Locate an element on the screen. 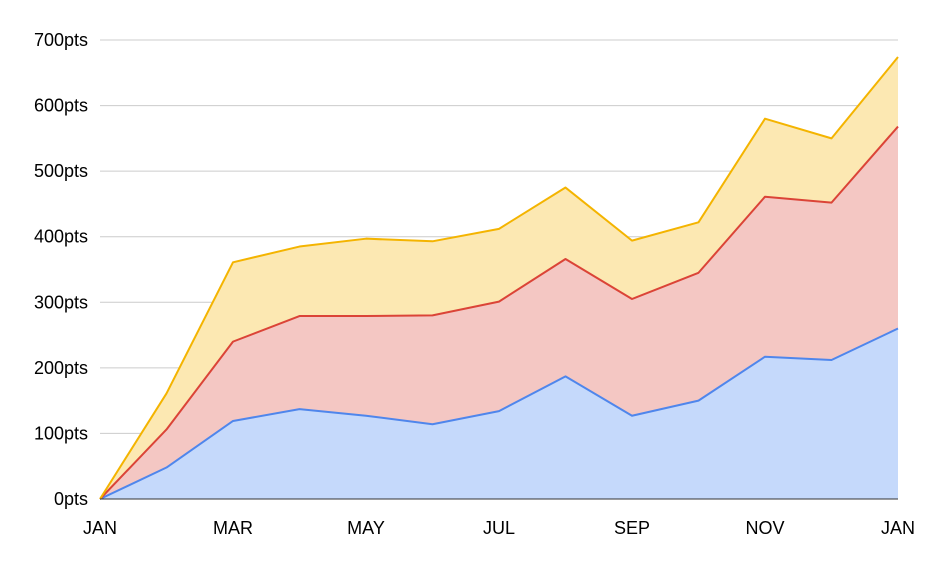  y-tick-label: 700pts is located at coordinates (61, 40).